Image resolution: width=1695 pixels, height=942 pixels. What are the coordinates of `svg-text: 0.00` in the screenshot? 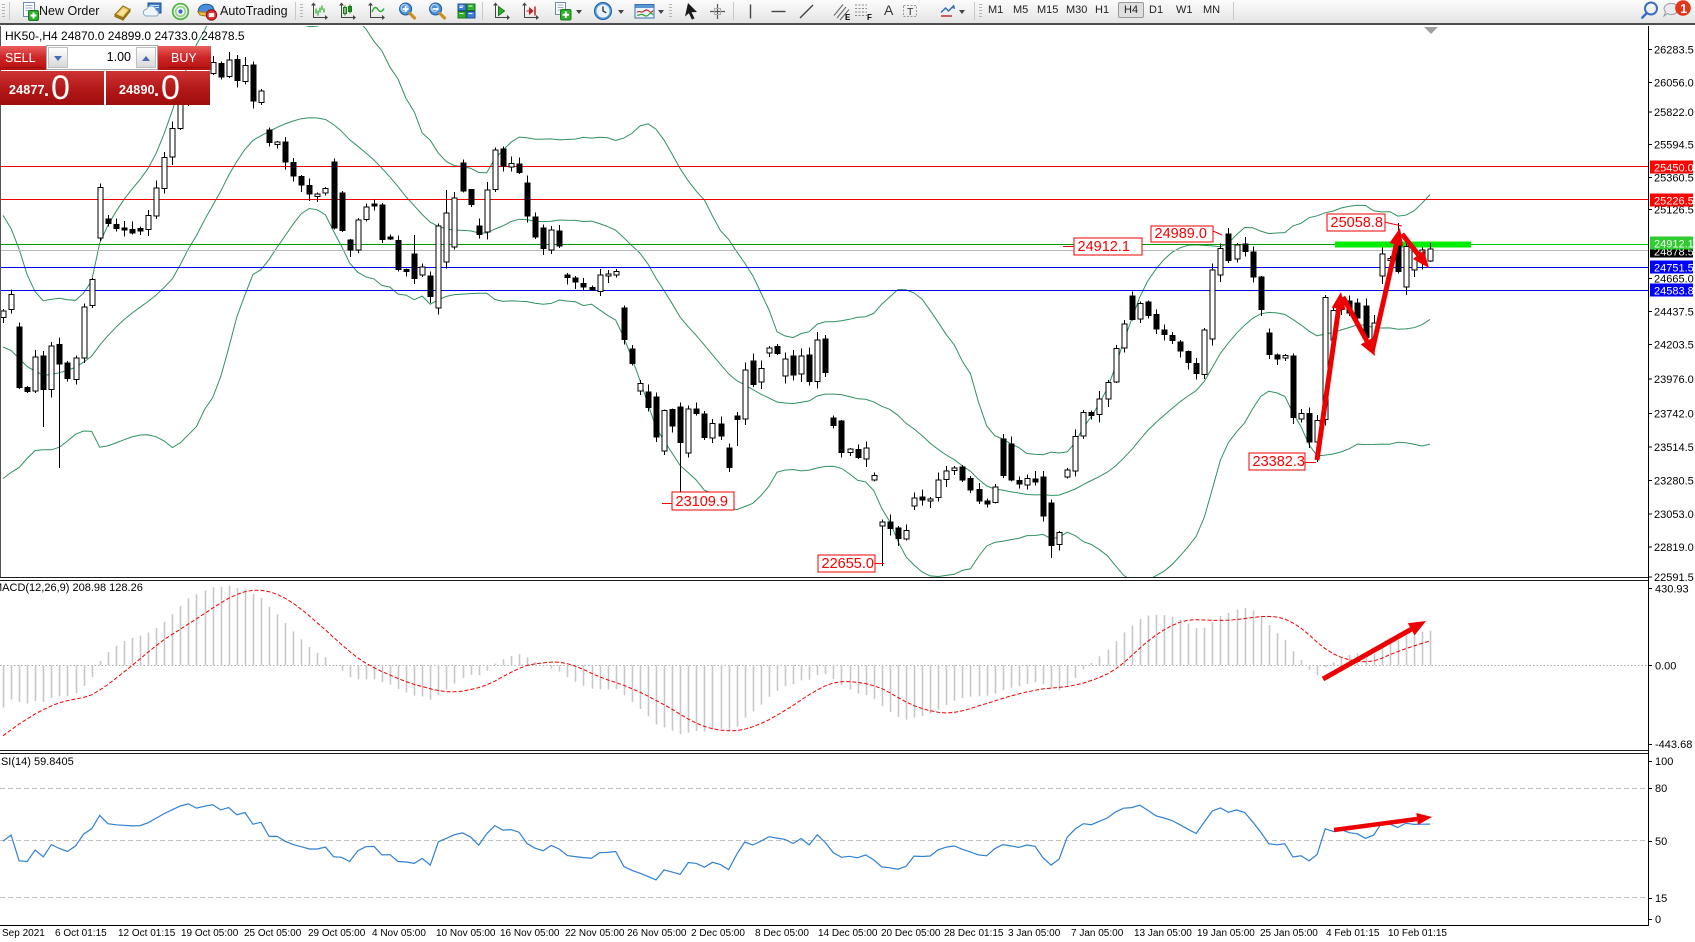 It's located at (1665, 667).